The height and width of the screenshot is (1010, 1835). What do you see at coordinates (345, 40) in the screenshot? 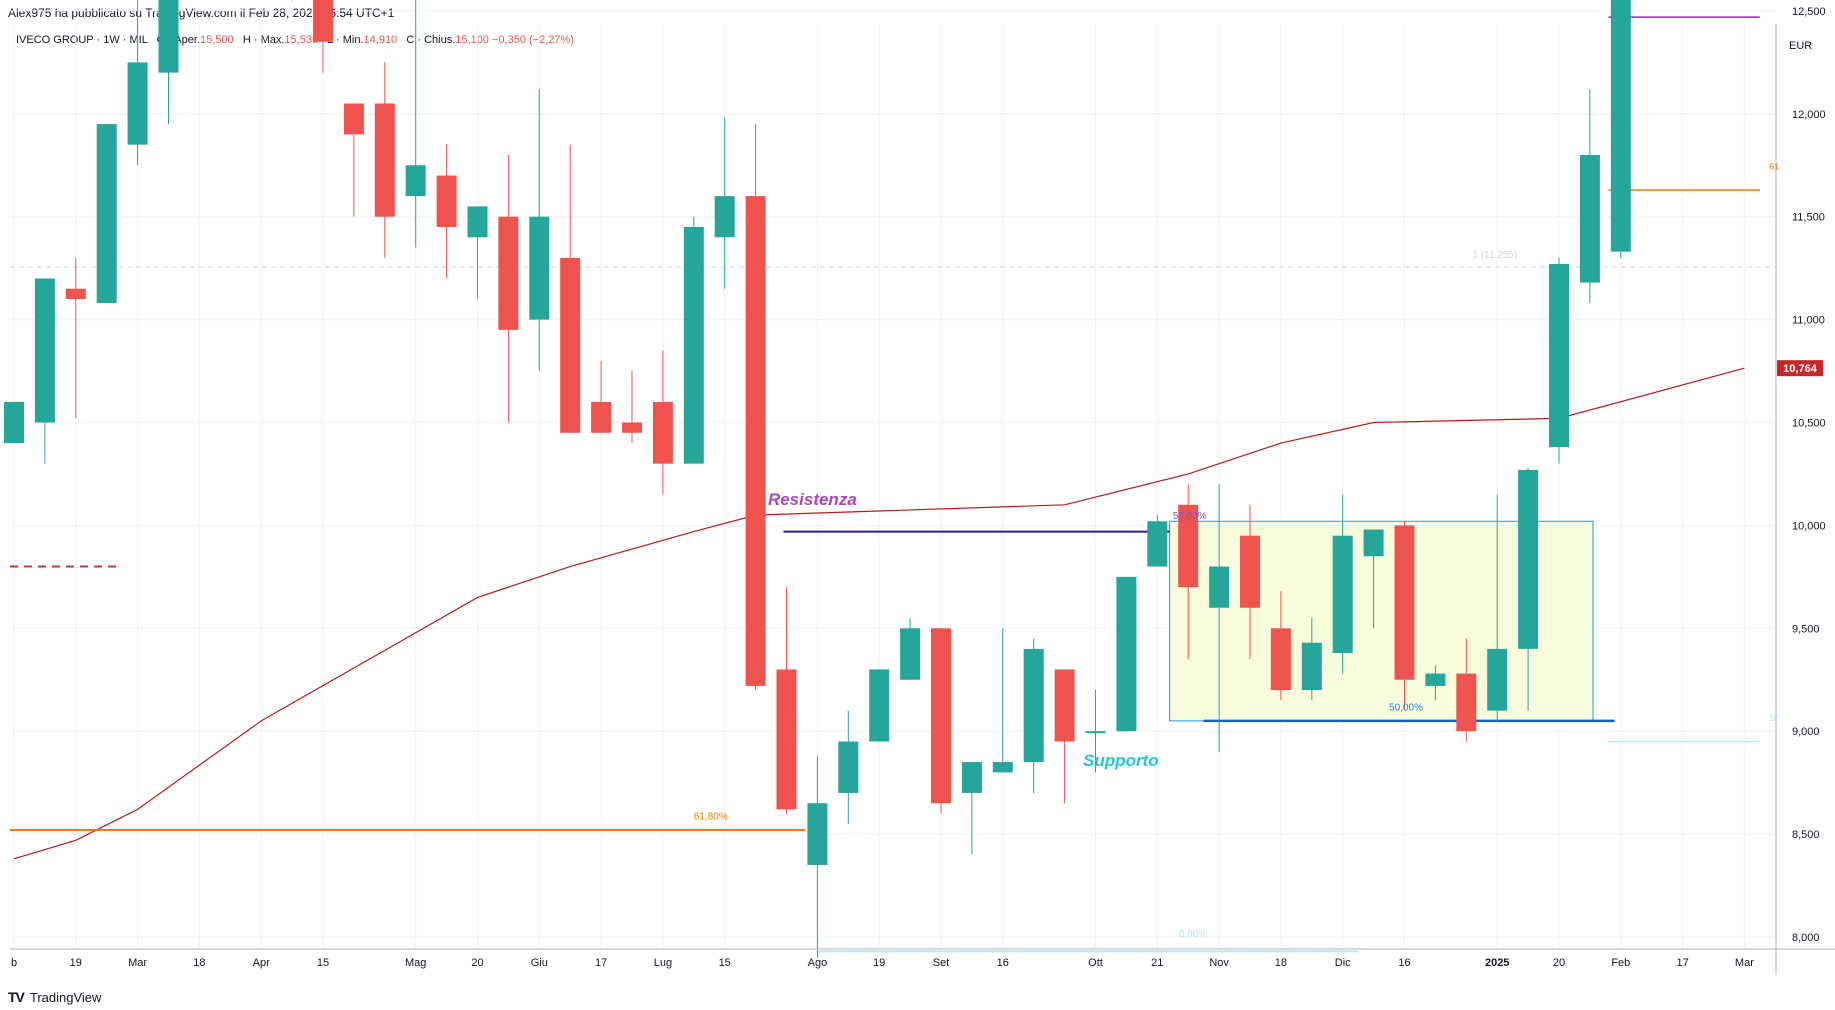
I see `legend-low-label: L · Min.` at bounding box center [345, 40].